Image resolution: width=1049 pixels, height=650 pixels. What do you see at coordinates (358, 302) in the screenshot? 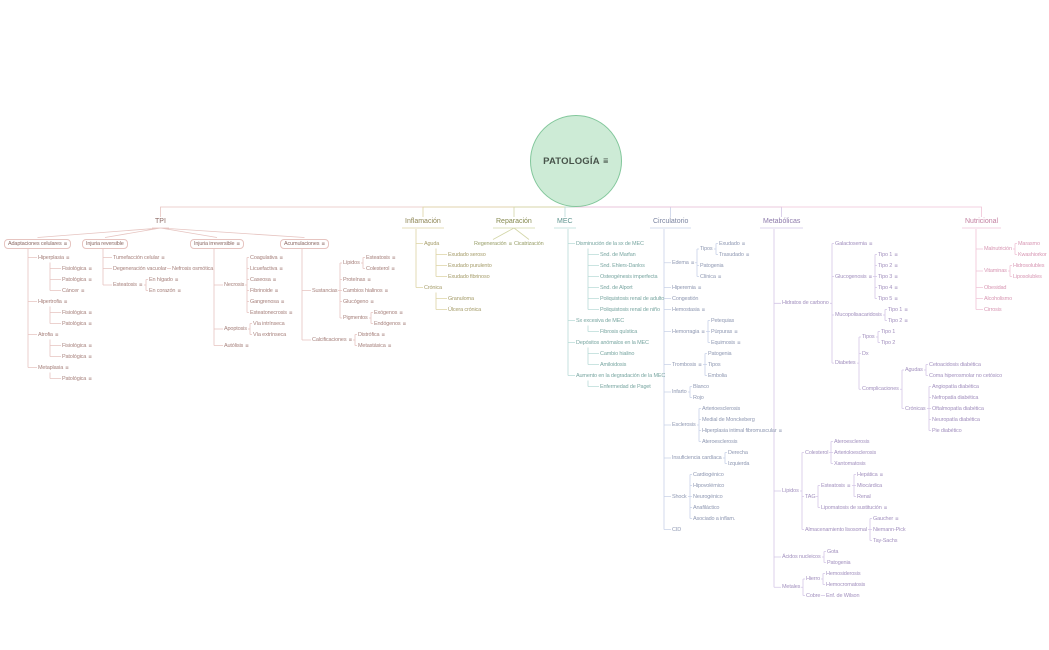
I see `node-label: Glucógeno ≣` at bounding box center [358, 302].